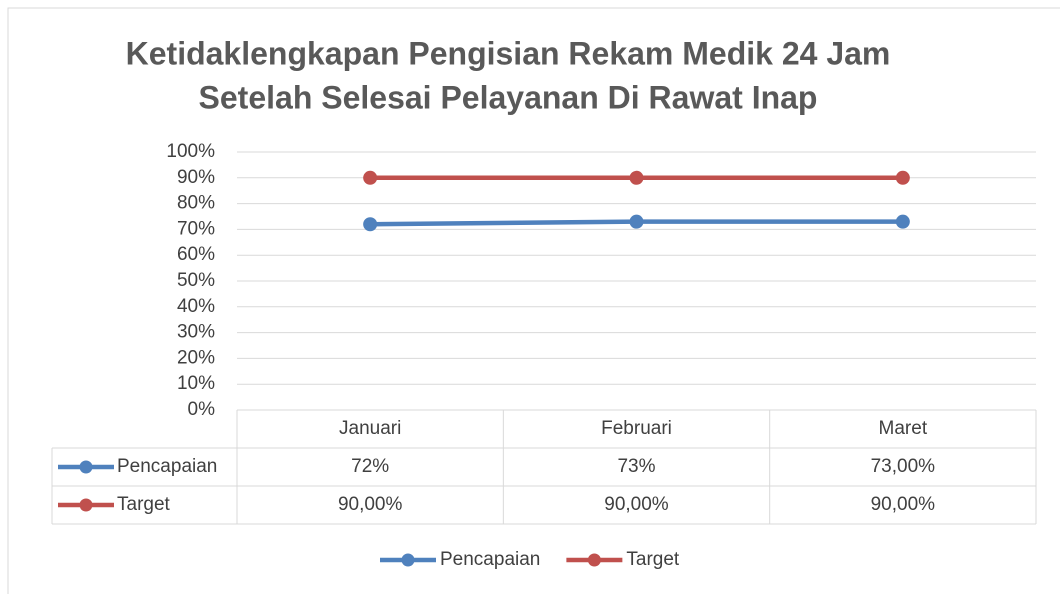 The width and height of the screenshot is (1060, 594). Describe the element at coordinates (202, 409) in the screenshot. I see `y-tick-label: 0%` at that location.